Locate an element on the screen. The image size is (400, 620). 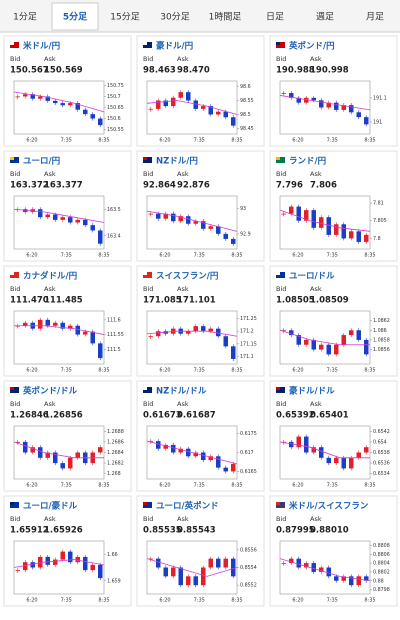
tab: 5分足 is located at coordinates (75, 17).